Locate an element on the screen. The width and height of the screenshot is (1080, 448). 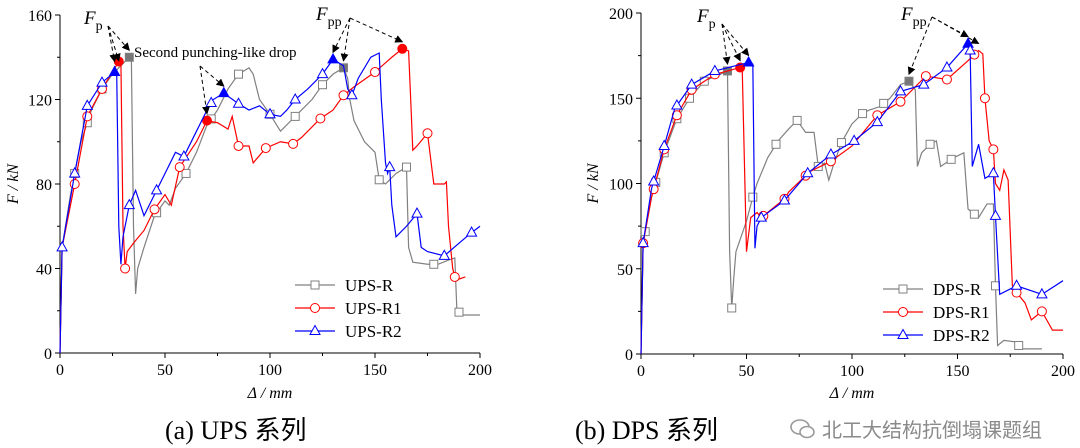
legend-item: DPS-R2 is located at coordinates (936, 335).